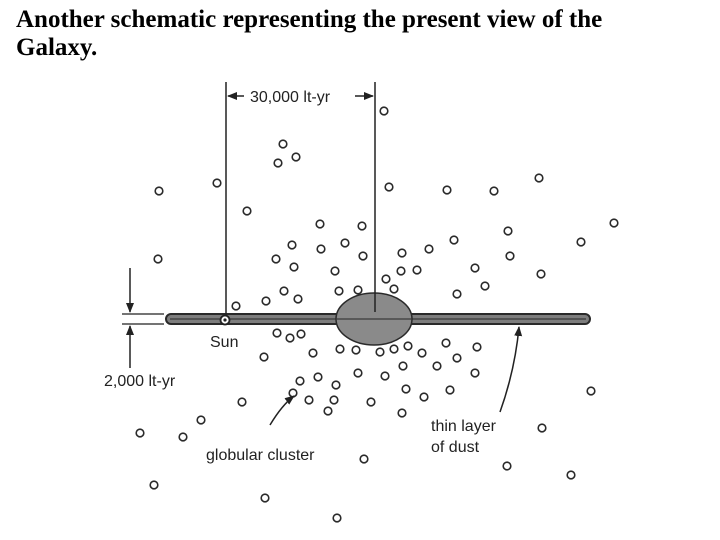 Image resolution: width=720 pixels, height=540 pixels. Describe the element at coordinates (282, 410) in the screenshot. I see `globular-cluster-arrow` at that location.